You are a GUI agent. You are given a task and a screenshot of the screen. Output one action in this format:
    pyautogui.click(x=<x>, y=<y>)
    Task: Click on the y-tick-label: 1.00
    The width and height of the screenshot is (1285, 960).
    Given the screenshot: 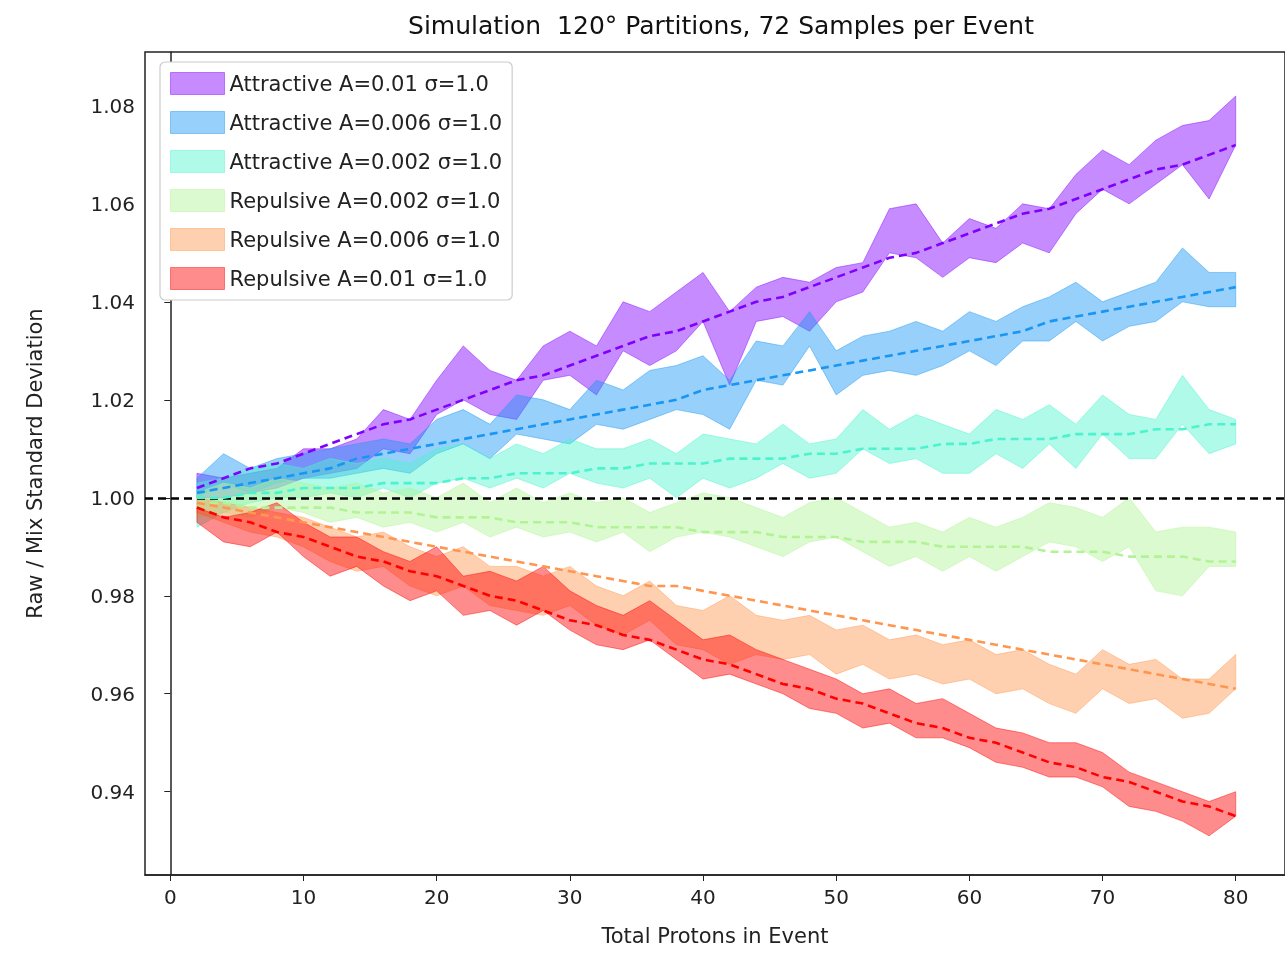 What is the action you would take?
    pyautogui.click(x=112, y=497)
    